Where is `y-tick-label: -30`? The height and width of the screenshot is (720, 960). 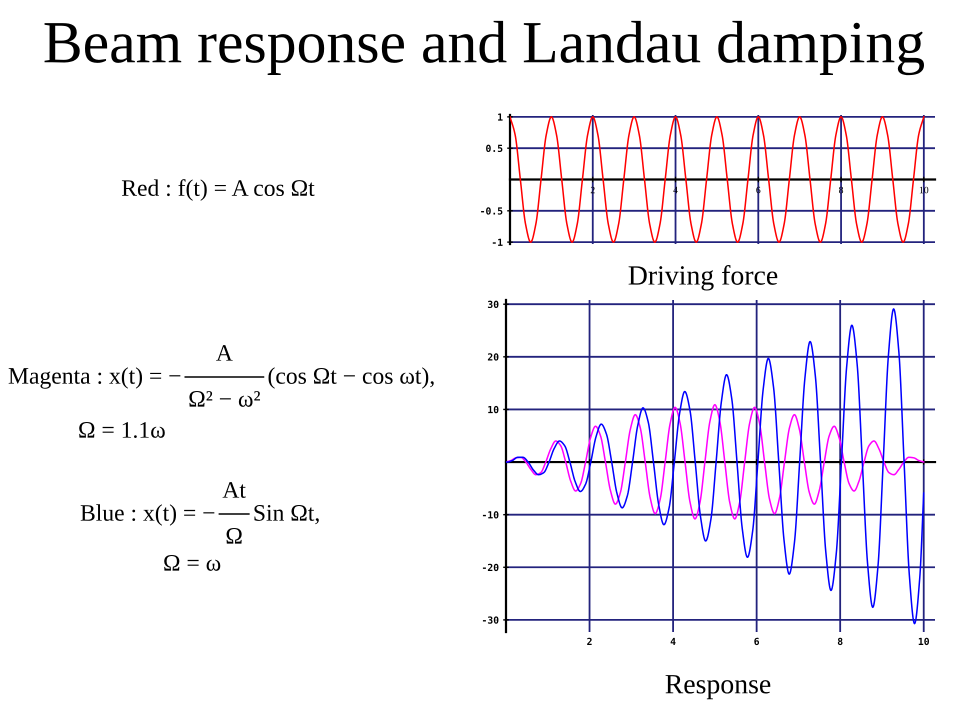 y-tick-label: -30 is located at coordinates (490, 620).